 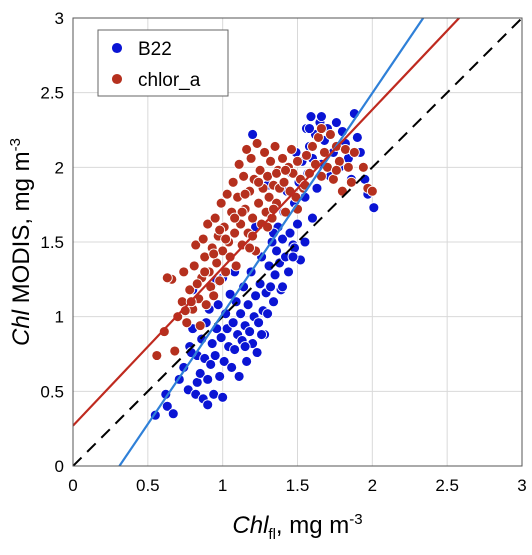 I want to click on y-axis-title-italic: Chl, so click(x=21, y=327).